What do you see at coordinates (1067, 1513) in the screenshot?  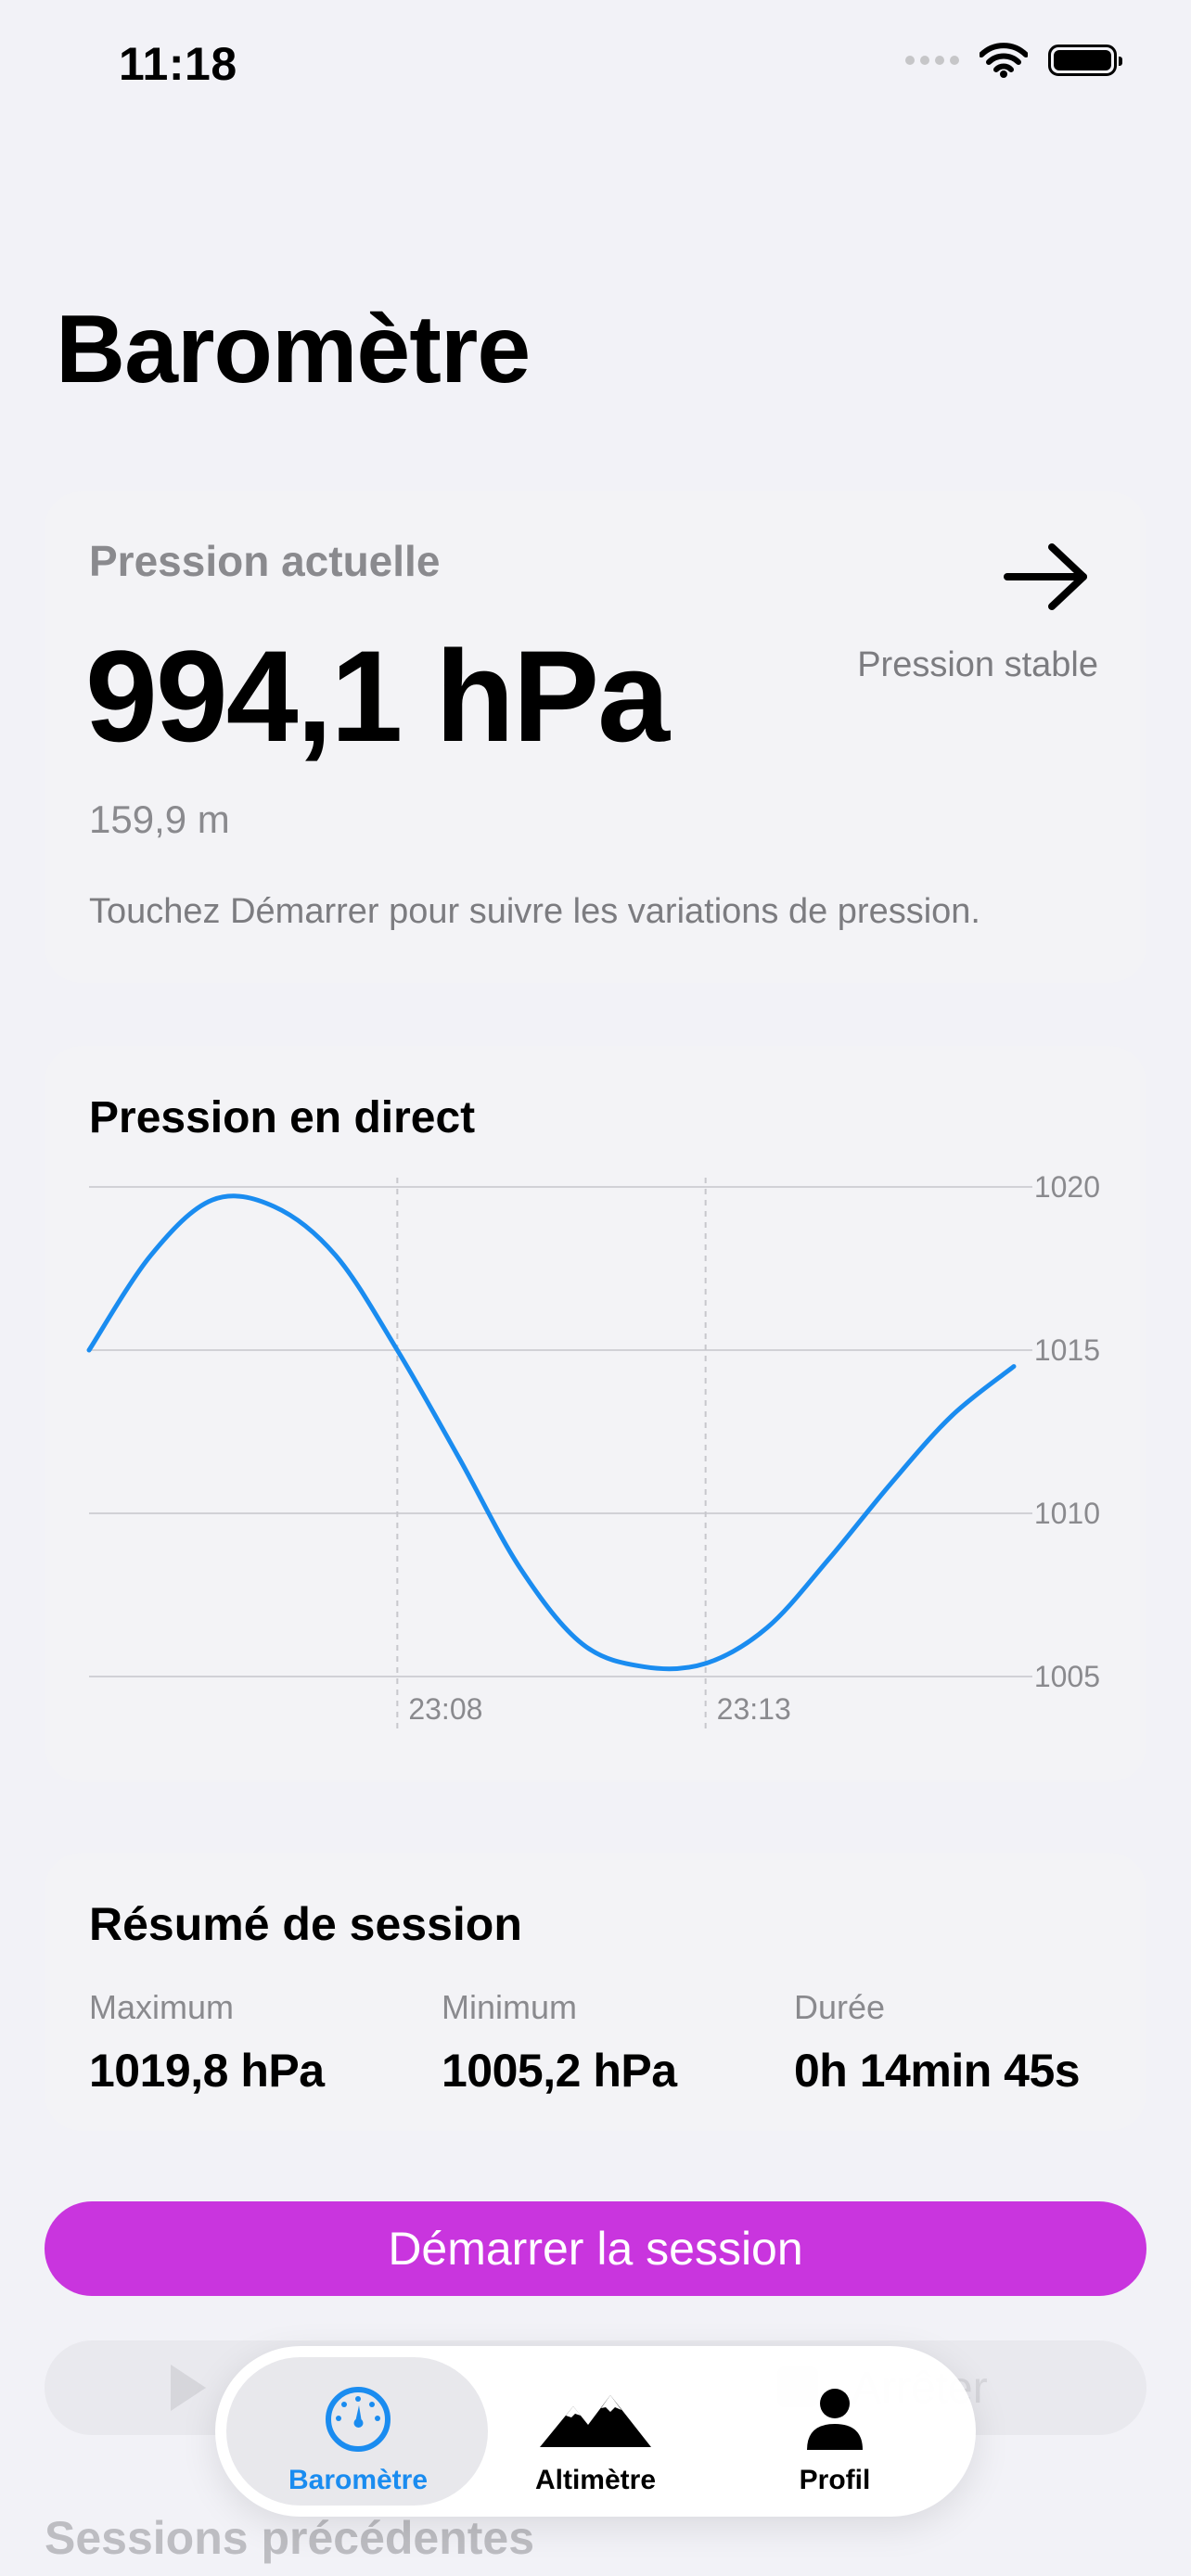 I see `y-tick-label: 1010` at bounding box center [1067, 1513].